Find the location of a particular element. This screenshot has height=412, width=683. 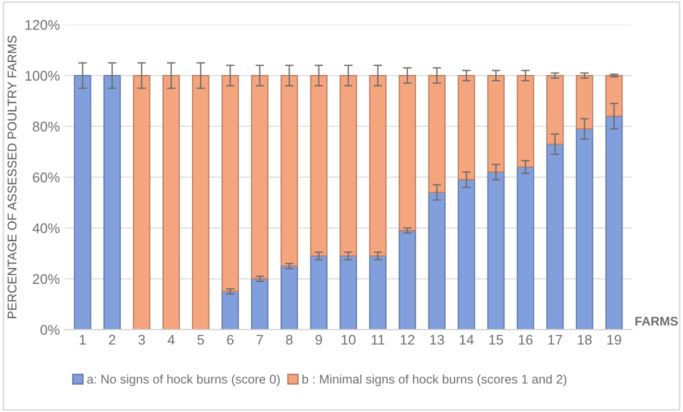

x-tick-label: 1 is located at coordinates (83, 339).